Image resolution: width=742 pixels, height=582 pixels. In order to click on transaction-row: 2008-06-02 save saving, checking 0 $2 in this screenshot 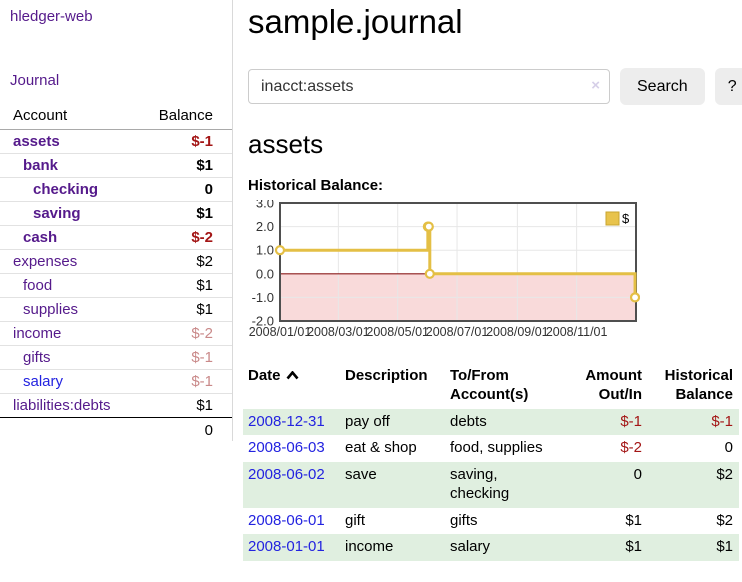, I will do `click(491, 484)`.